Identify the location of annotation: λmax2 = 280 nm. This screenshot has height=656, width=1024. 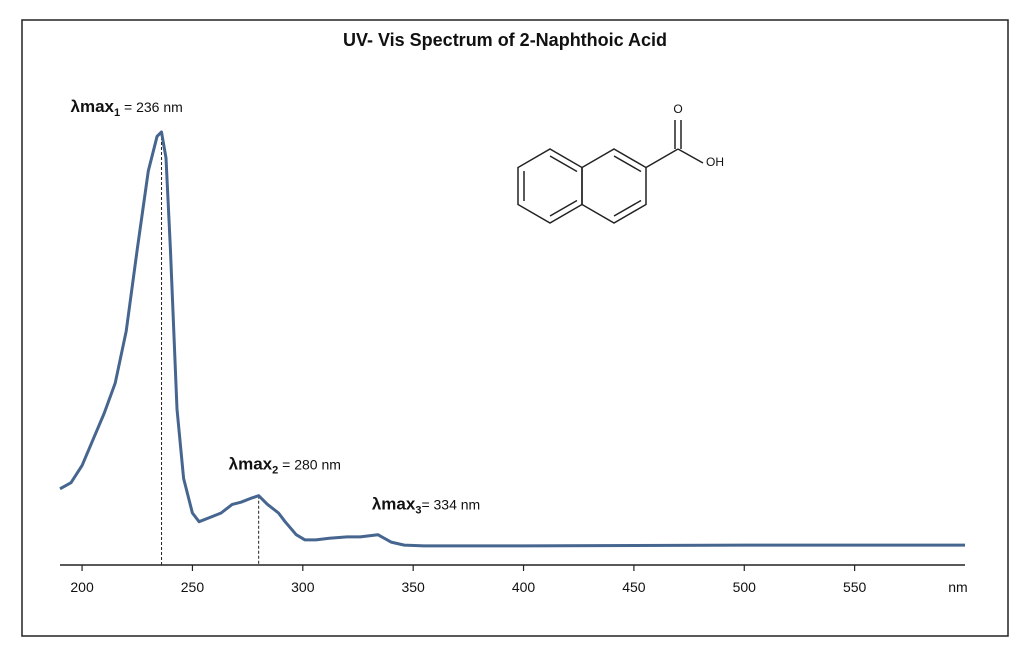
(285, 466).